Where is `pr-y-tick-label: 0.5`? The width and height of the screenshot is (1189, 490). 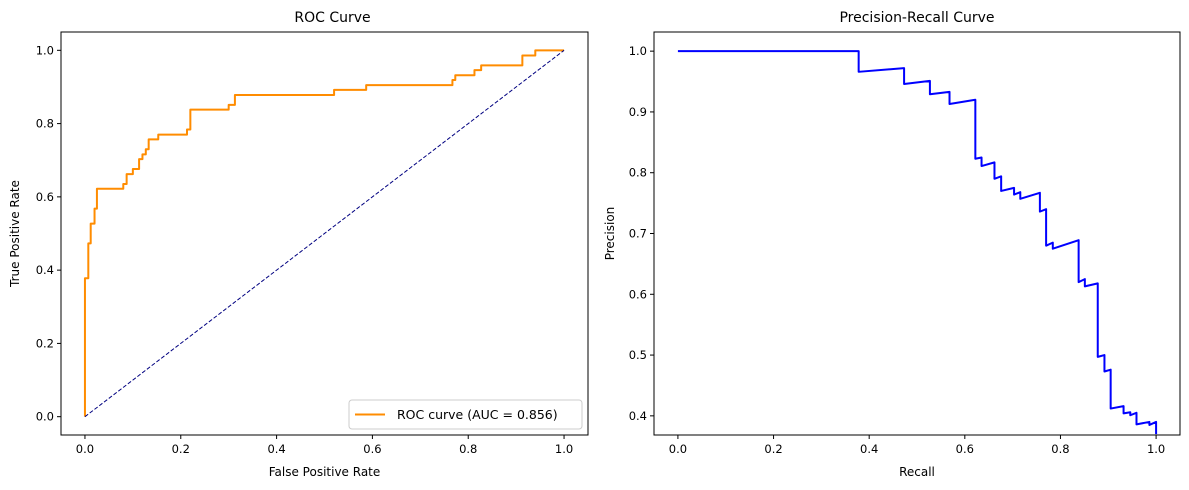
pr-y-tick-label: 0.5 is located at coordinates (638, 355).